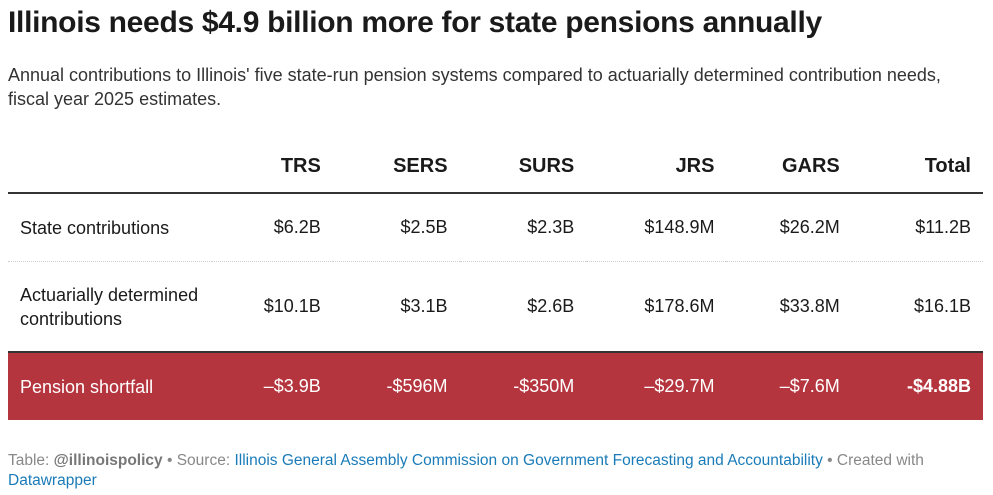 This screenshot has height=495, width=993. Describe the element at coordinates (656, 307) in the screenshot. I see `table-cell: $178.6M` at that location.